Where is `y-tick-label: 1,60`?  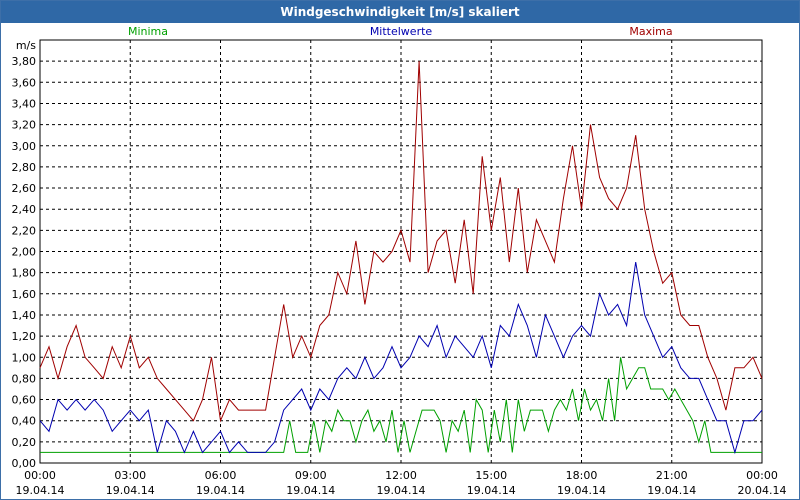
y-tick-label: 1,60 is located at coordinates (24, 294).